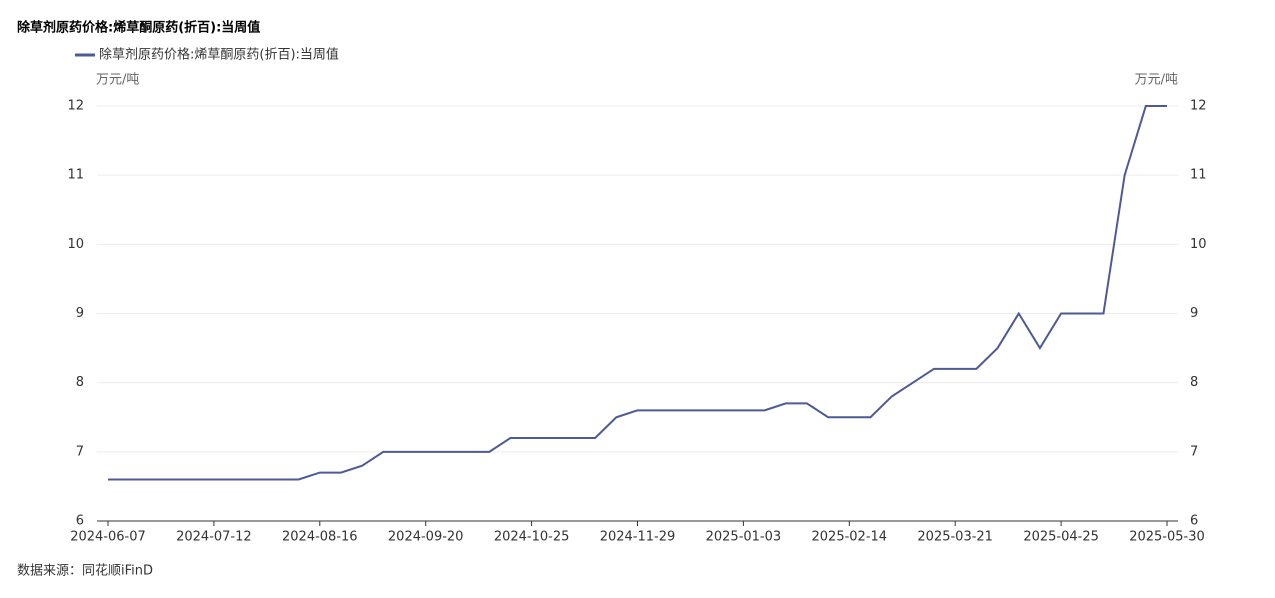  I want to click on y-tick-label: 9, so click(80, 313).